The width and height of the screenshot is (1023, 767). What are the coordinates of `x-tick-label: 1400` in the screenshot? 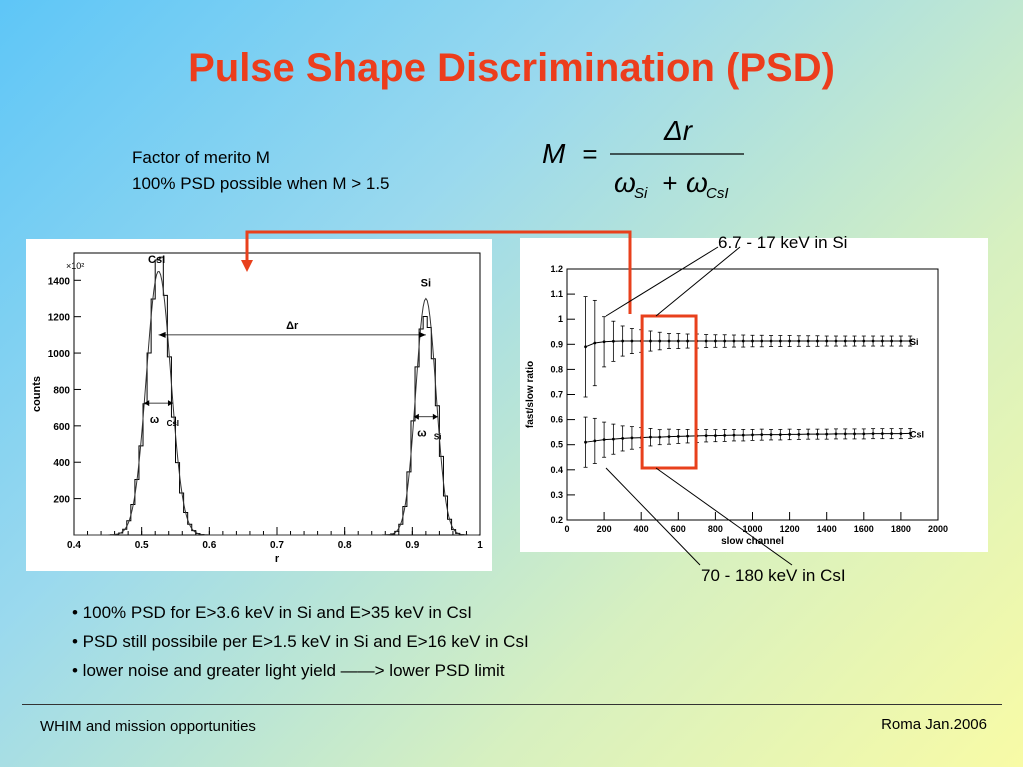 It's located at (827, 529).